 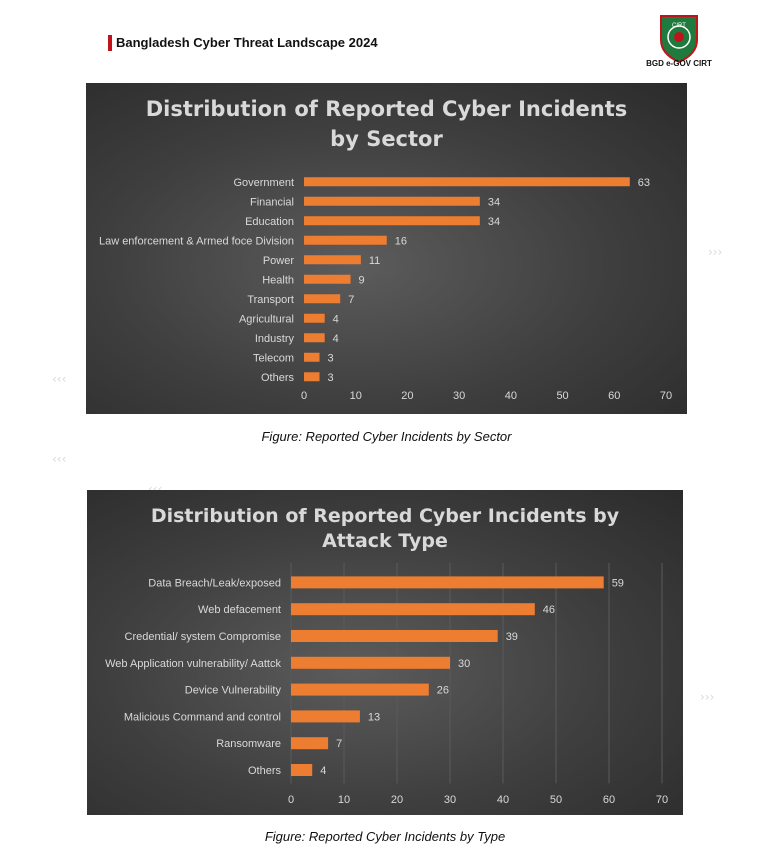 What do you see at coordinates (263, 183) in the screenshot?
I see `category-label: Government` at bounding box center [263, 183].